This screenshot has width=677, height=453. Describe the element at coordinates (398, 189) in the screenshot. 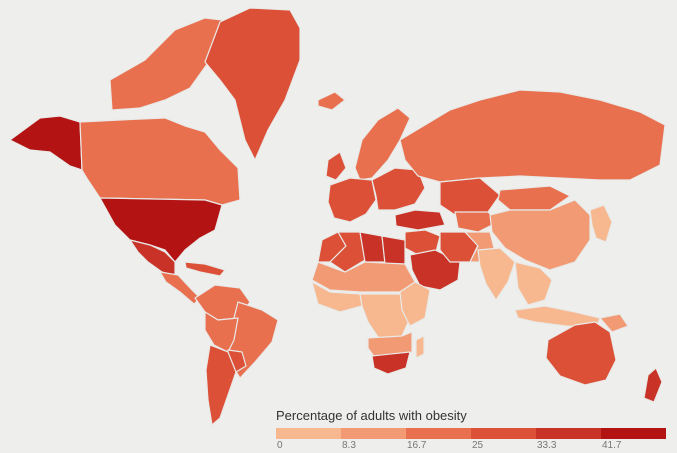

I see `region-eastern-europe` at that location.